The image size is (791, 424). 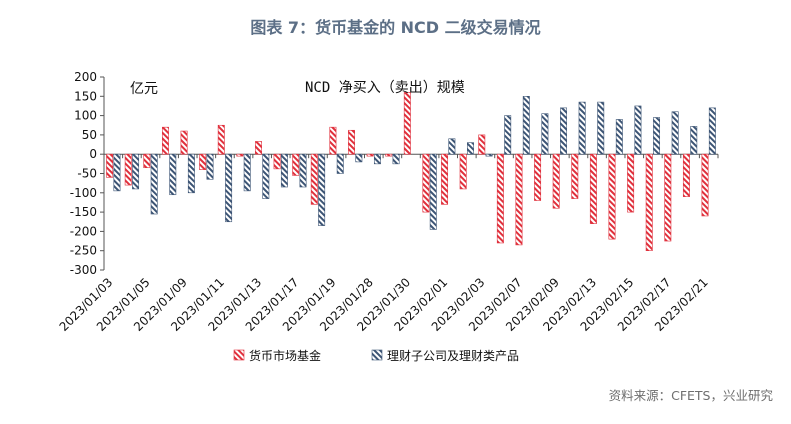 What do you see at coordinates (83, 212) in the screenshot?
I see `y-tick-label: -150` at bounding box center [83, 212].